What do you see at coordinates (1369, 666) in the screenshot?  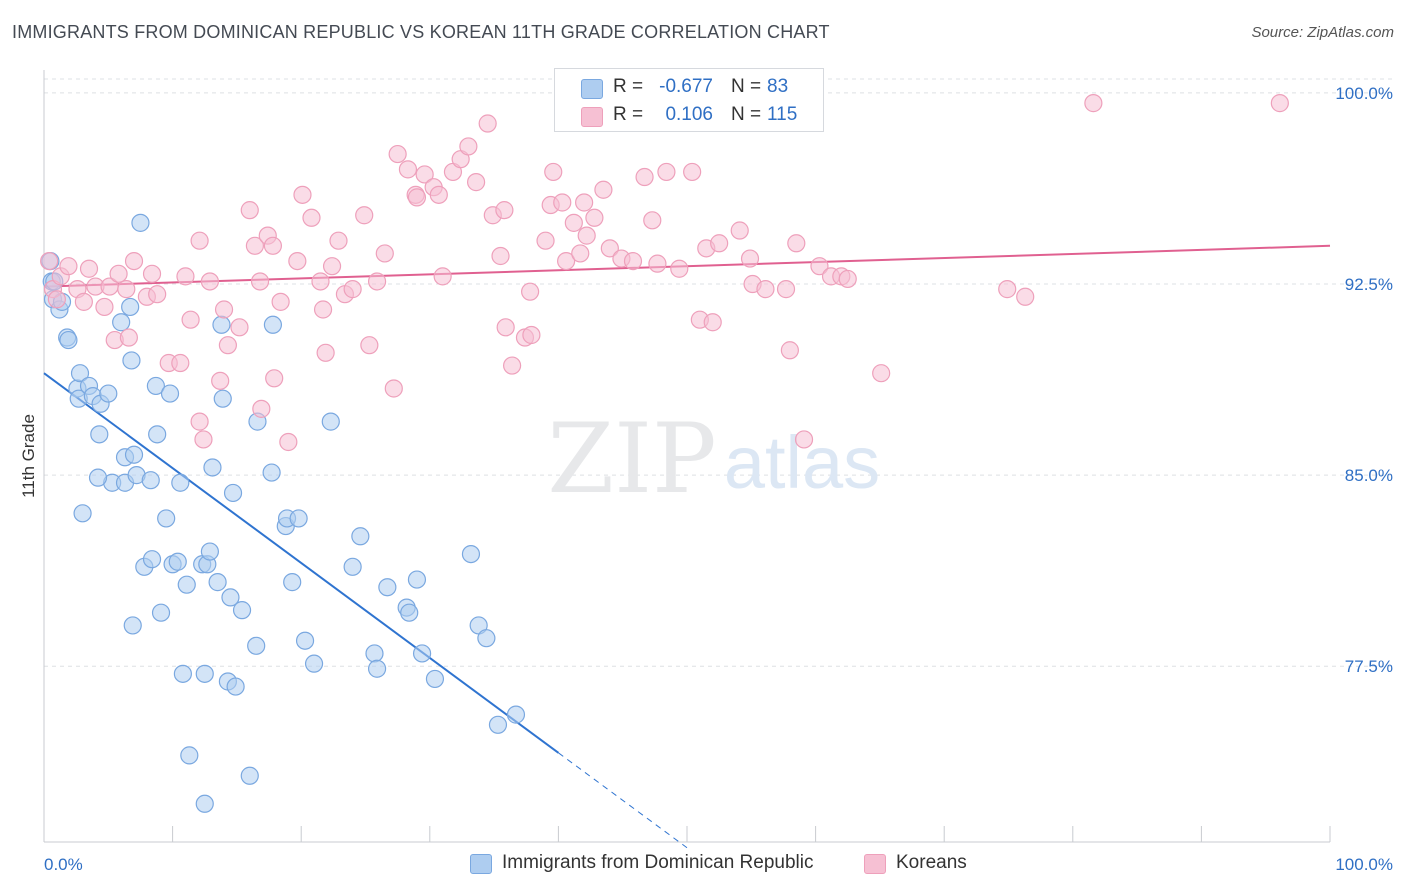 I see `y-tick-label: 77.5%` at bounding box center [1369, 666].